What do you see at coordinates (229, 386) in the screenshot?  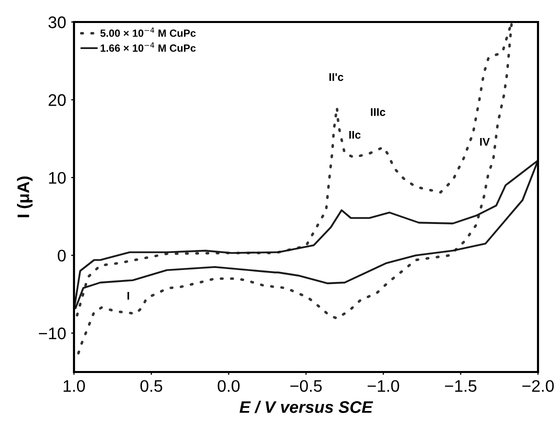 I see `x-tick-label: 0.0` at bounding box center [229, 386].